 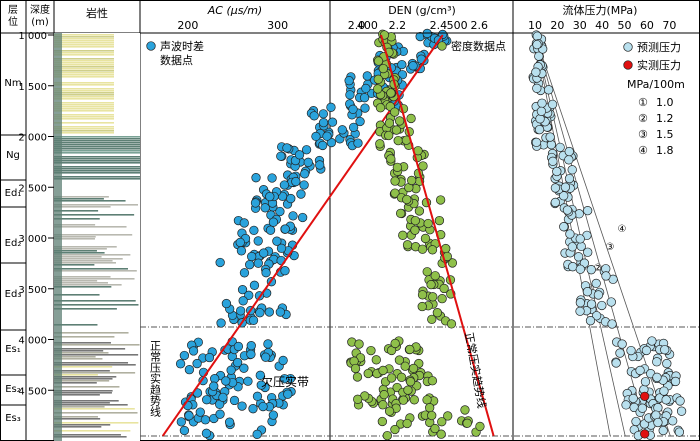 I want to click on pressure-legend-bg, so click(x=655, y=99).